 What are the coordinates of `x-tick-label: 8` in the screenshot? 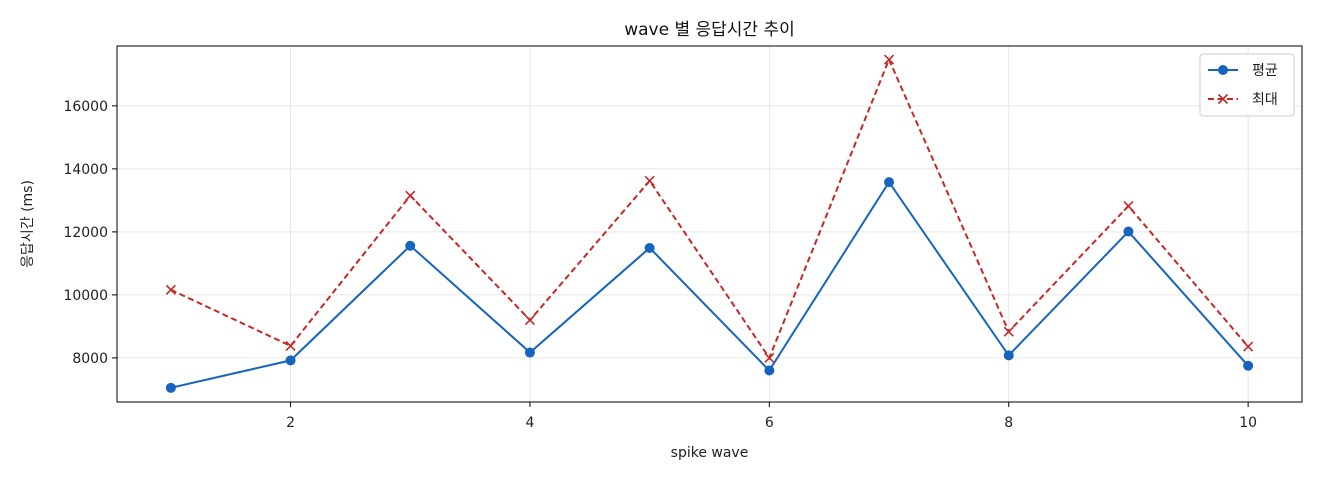 It's located at (1008, 423).